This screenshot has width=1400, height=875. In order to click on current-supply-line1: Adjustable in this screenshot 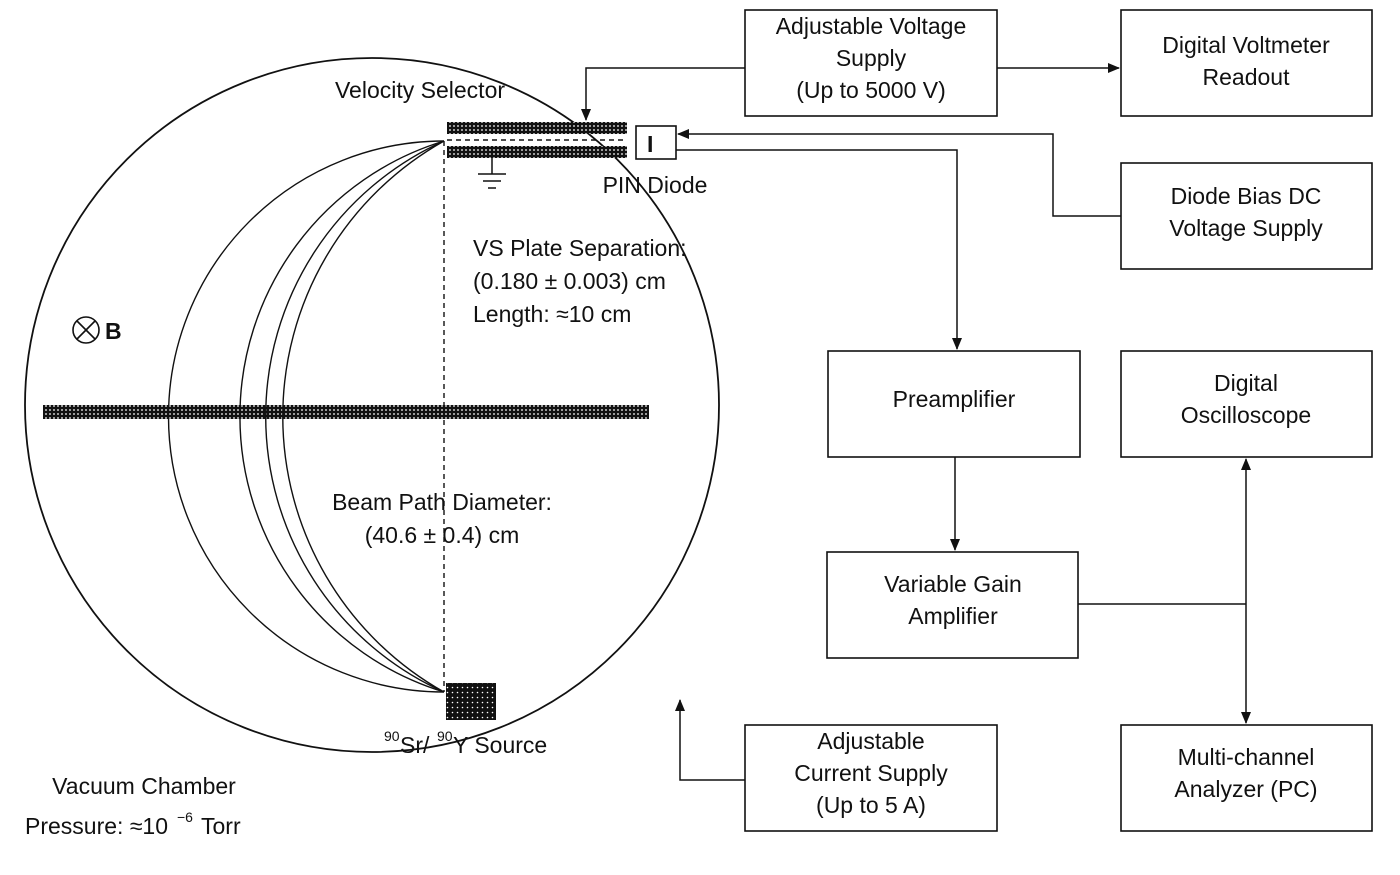, I will do `click(870, 741)`.